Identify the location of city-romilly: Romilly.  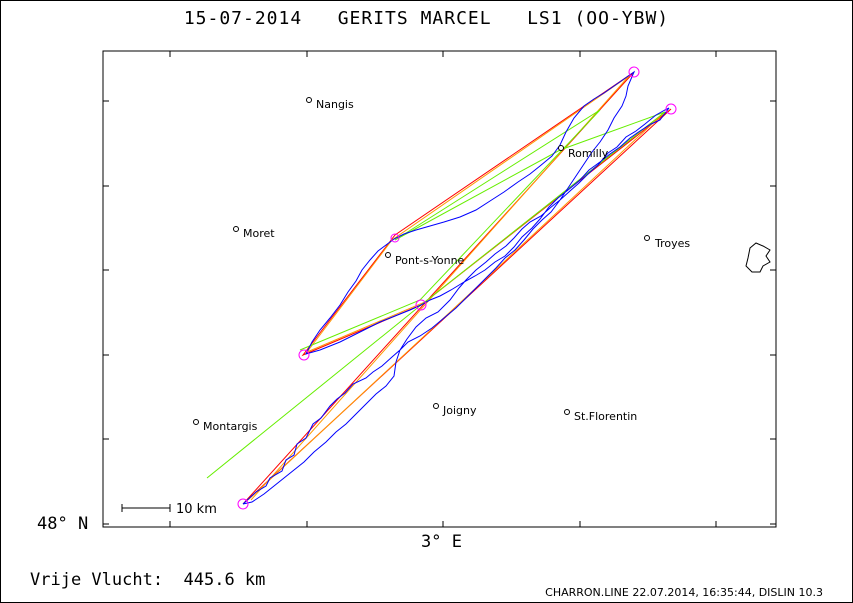
(583, 152).